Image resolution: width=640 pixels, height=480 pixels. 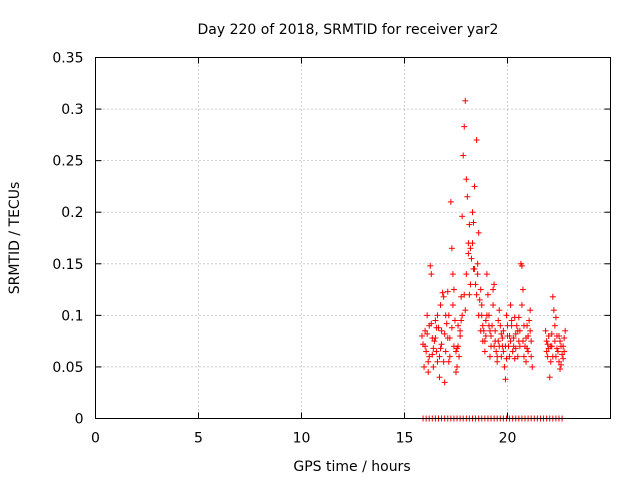 What do you see at coordinates (67, 368) in the screenshot?
I see `y-tick-label: 0.05` at bounding box center [67, 368].